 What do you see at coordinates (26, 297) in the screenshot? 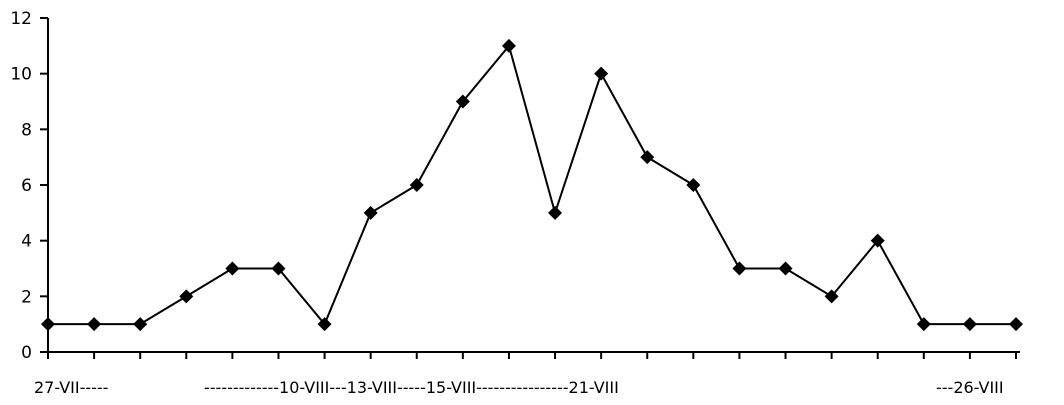
I see `y-tick-label: 2` at bounding box center [26, 297].